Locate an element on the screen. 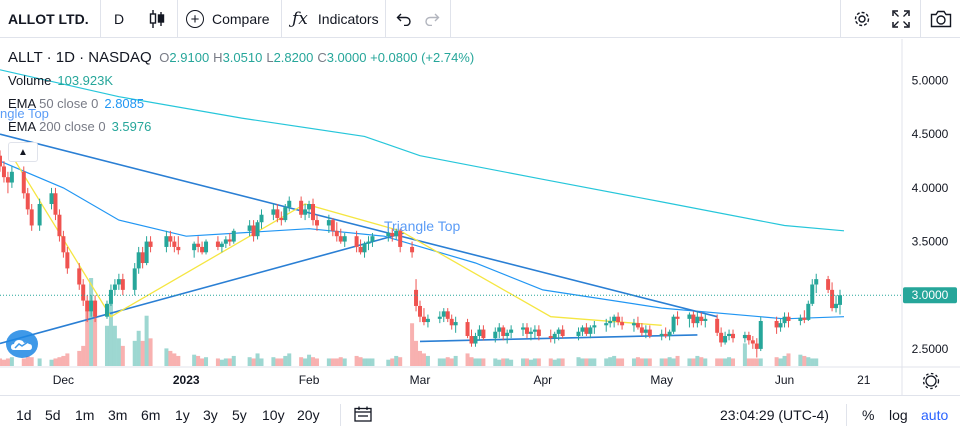 This screenshot has height=433, width=960. range-button-1d: 1d is located at coordinates (24, 415).